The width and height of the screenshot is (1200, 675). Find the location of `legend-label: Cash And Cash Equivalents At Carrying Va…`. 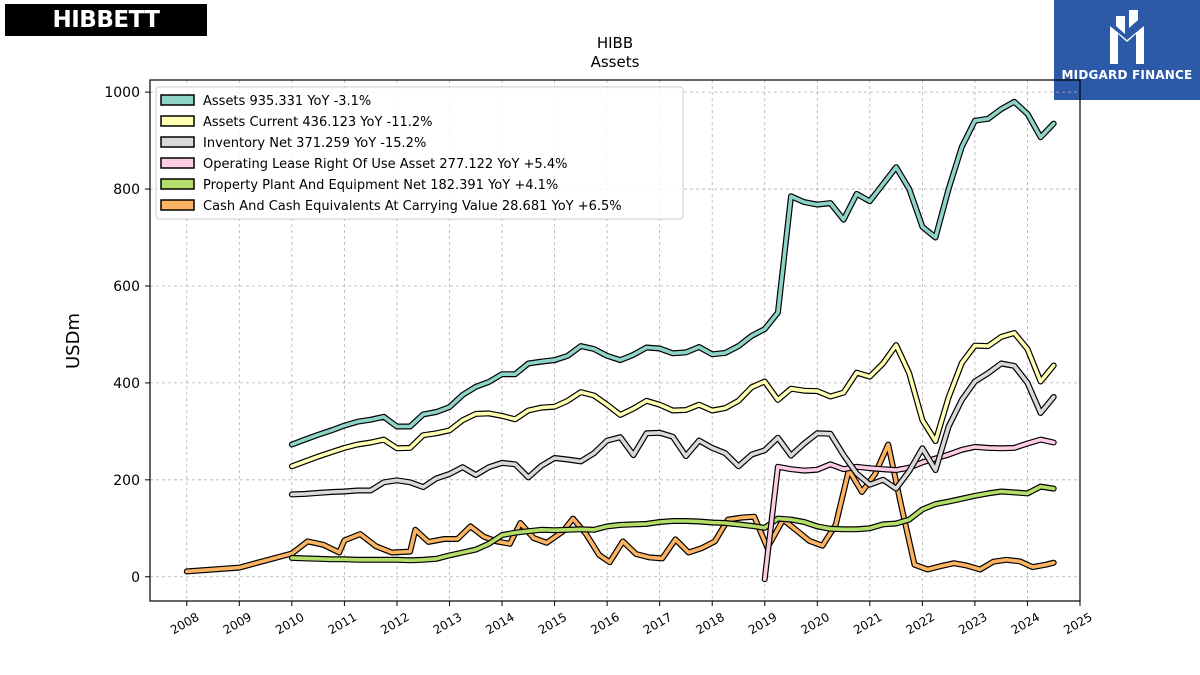

legend-label: Cash And Cash Equivalents At Carrying Va… is located at coordinates (412, 206).